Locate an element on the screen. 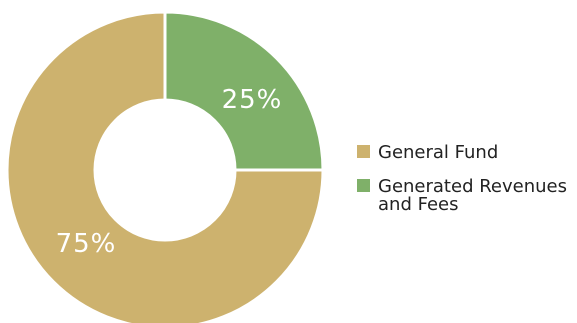 This screenshot has height=323, width=577. legend-label-1-line-0: Generated Revenues is located at coordinates (472, 186).